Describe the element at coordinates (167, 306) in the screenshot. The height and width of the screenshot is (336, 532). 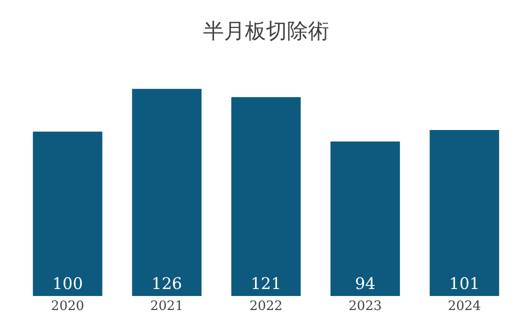
I see `x-tick-label: 2021` at that location.